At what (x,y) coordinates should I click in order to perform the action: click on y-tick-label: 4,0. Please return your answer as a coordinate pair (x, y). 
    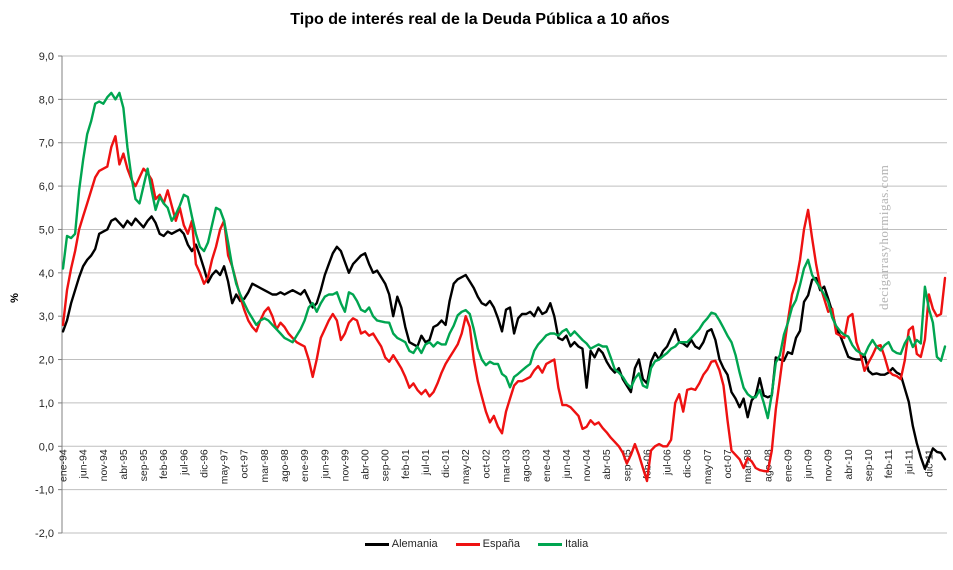
    Looking at the image, I should click on (46, 274).